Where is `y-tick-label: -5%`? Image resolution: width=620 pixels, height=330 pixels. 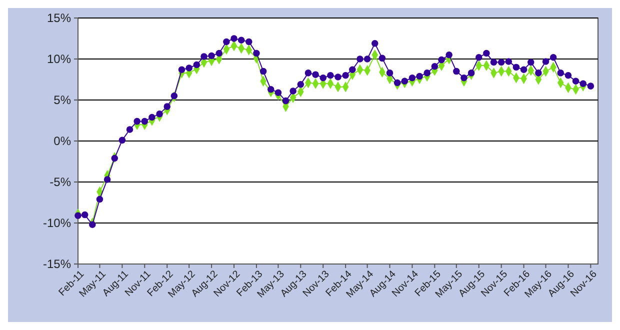
y-tick-label: -5% is located at coordinates (61, 182).